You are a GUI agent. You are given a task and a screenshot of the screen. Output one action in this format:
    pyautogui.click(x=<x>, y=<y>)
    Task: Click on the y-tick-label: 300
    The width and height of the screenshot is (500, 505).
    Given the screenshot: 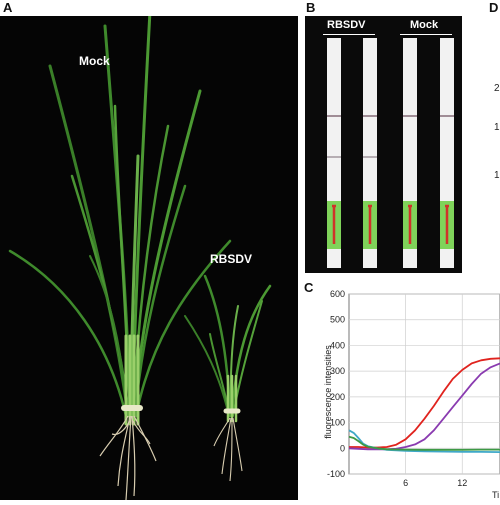 What is the action you would take?
    pyautogui.click(x=337, y=371)
    